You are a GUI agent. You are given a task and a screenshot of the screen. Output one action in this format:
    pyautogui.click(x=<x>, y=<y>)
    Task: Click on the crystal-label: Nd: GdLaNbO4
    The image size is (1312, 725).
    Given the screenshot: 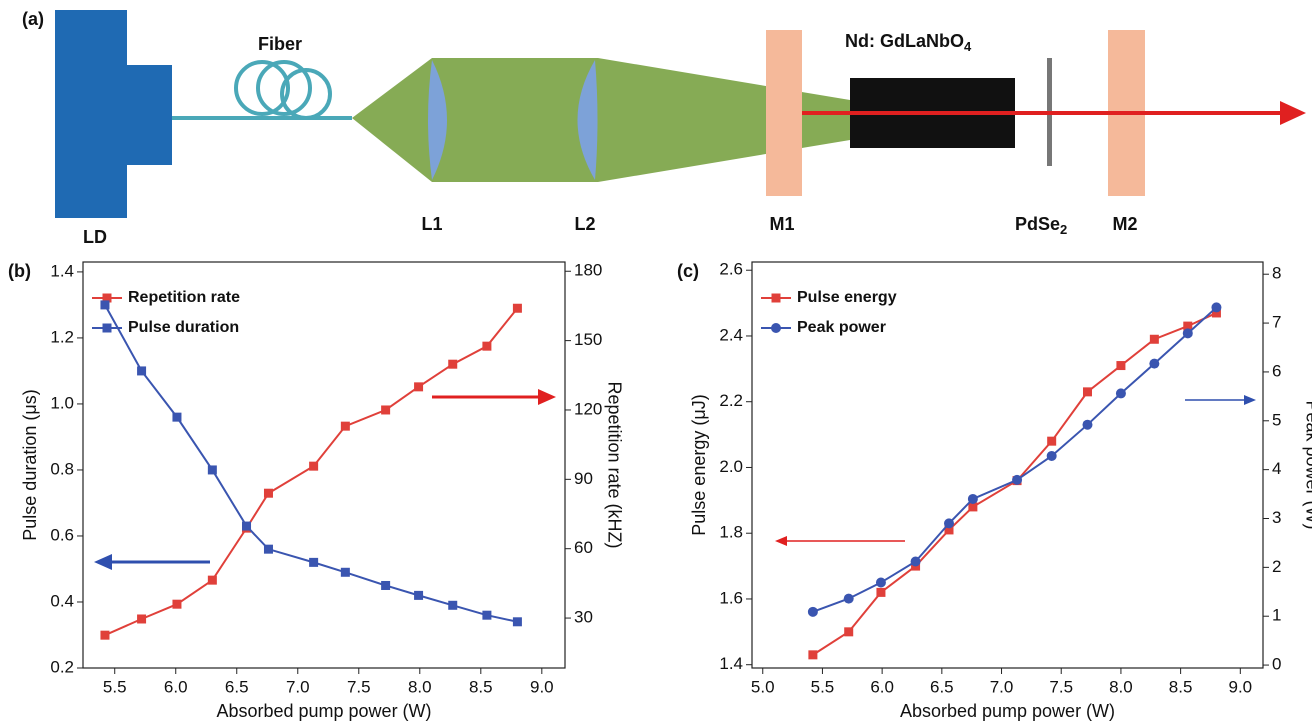 What is the action you would take?
    pyautogui.click(x=908, y=43)
    